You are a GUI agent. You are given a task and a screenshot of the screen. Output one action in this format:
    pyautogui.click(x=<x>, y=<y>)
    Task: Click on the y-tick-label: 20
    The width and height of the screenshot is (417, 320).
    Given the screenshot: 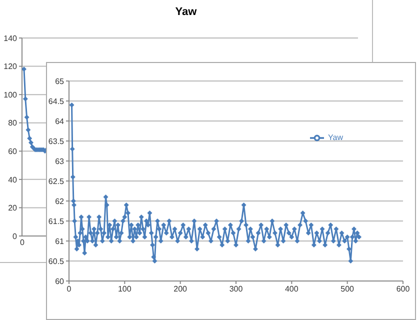 What is the action you would take?
    pyautogui.click(x=13, y=208)
    